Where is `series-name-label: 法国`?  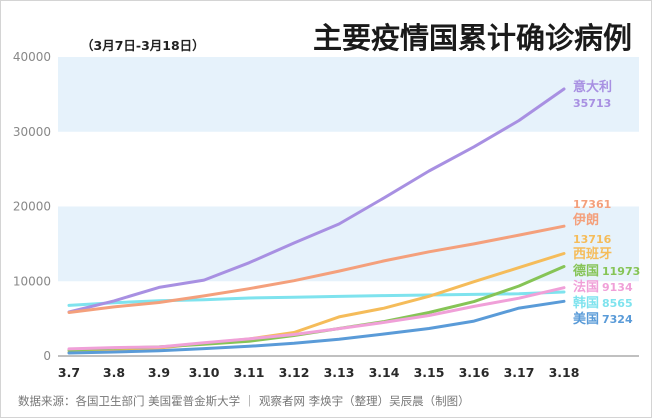
series-name-label: 法国 is located at coordinates (586, 287).